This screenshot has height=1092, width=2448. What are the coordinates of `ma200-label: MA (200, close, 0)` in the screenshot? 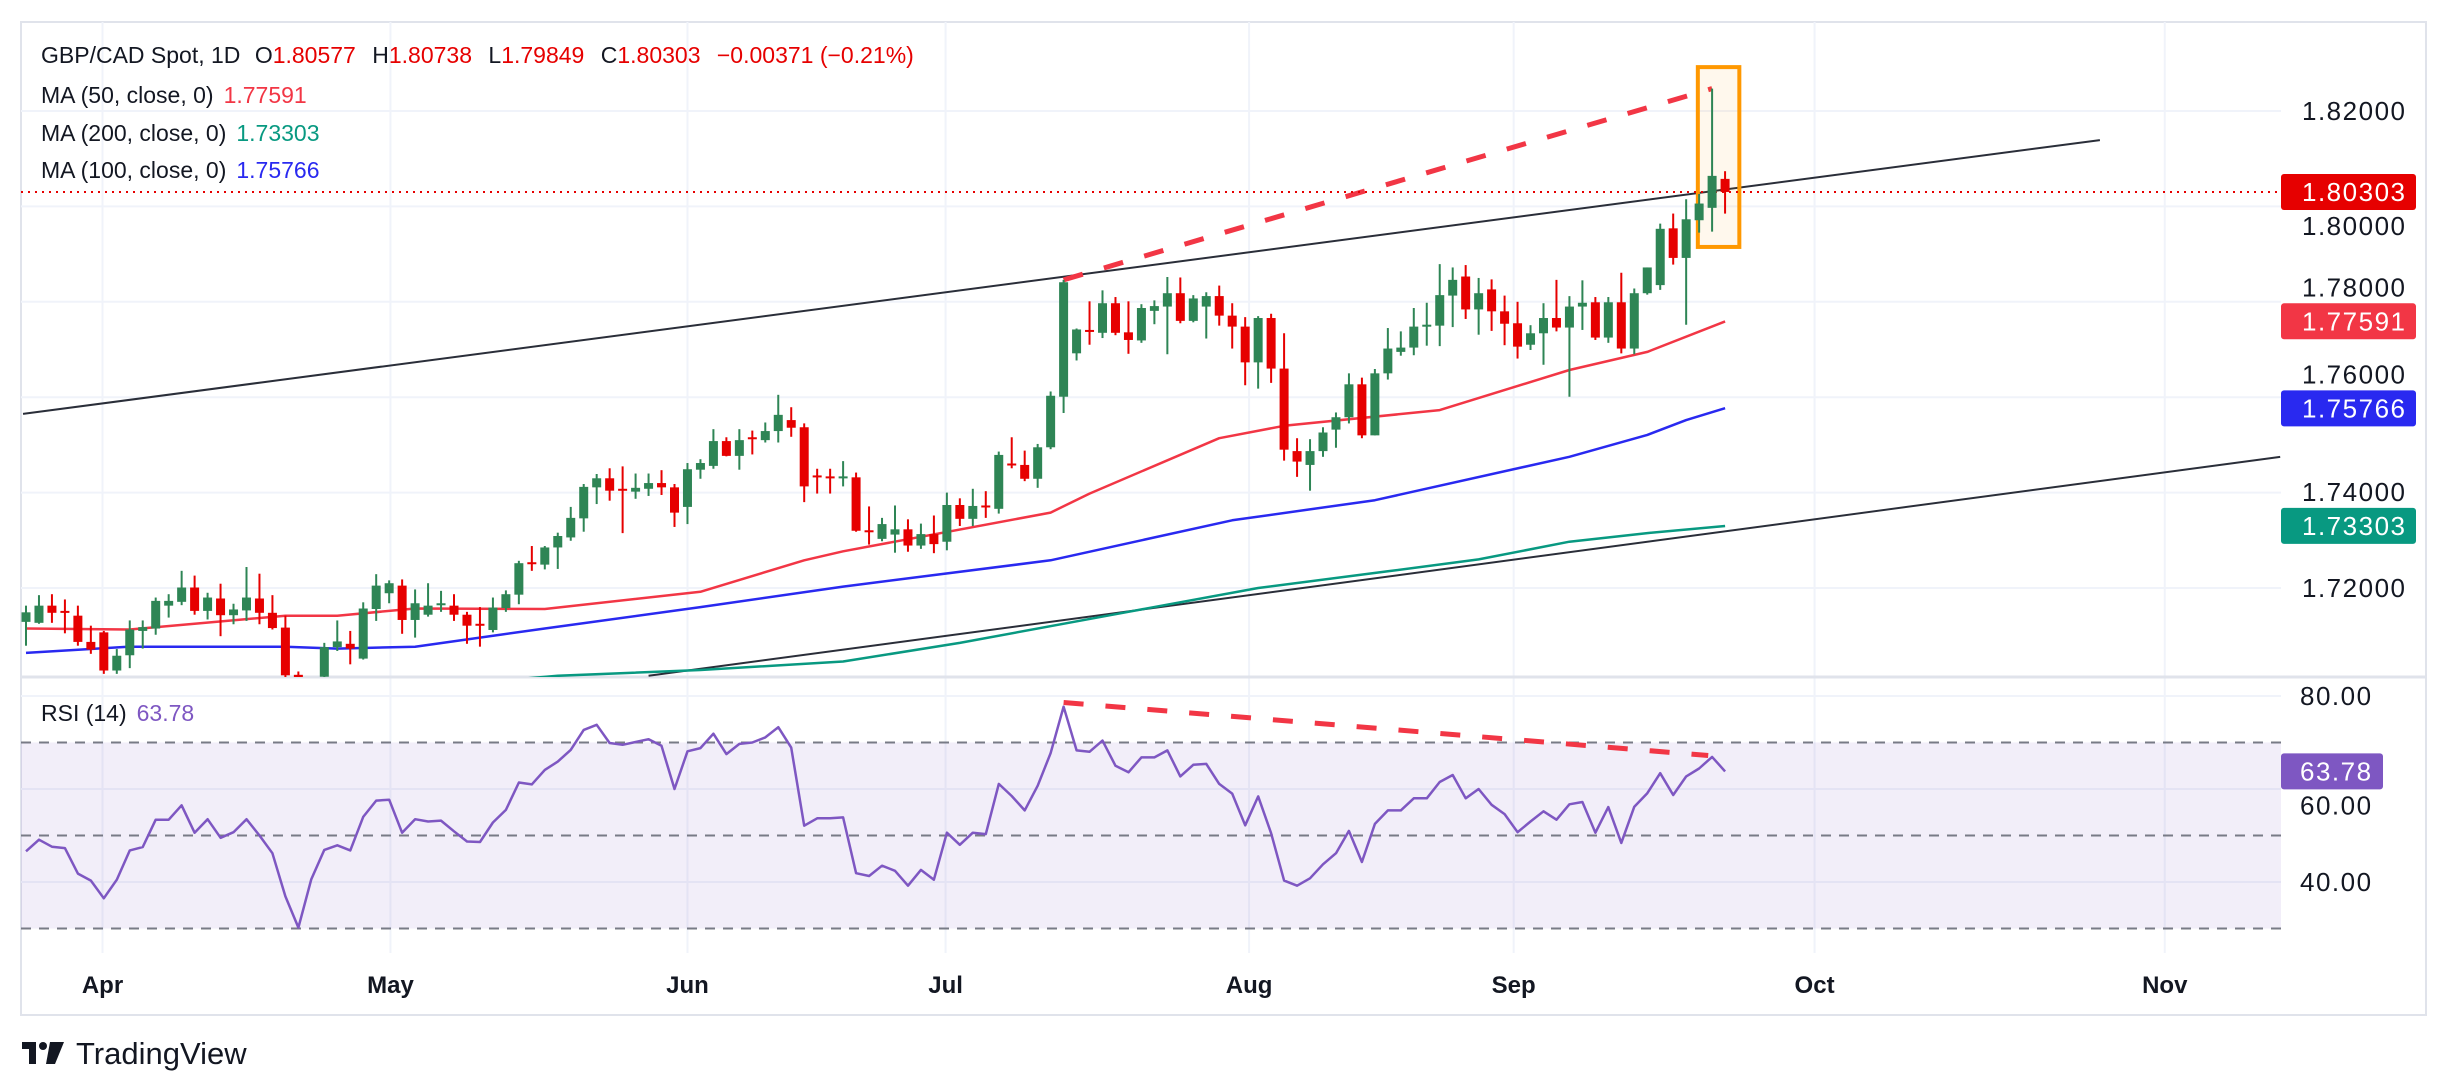 It's located at (133, 133).